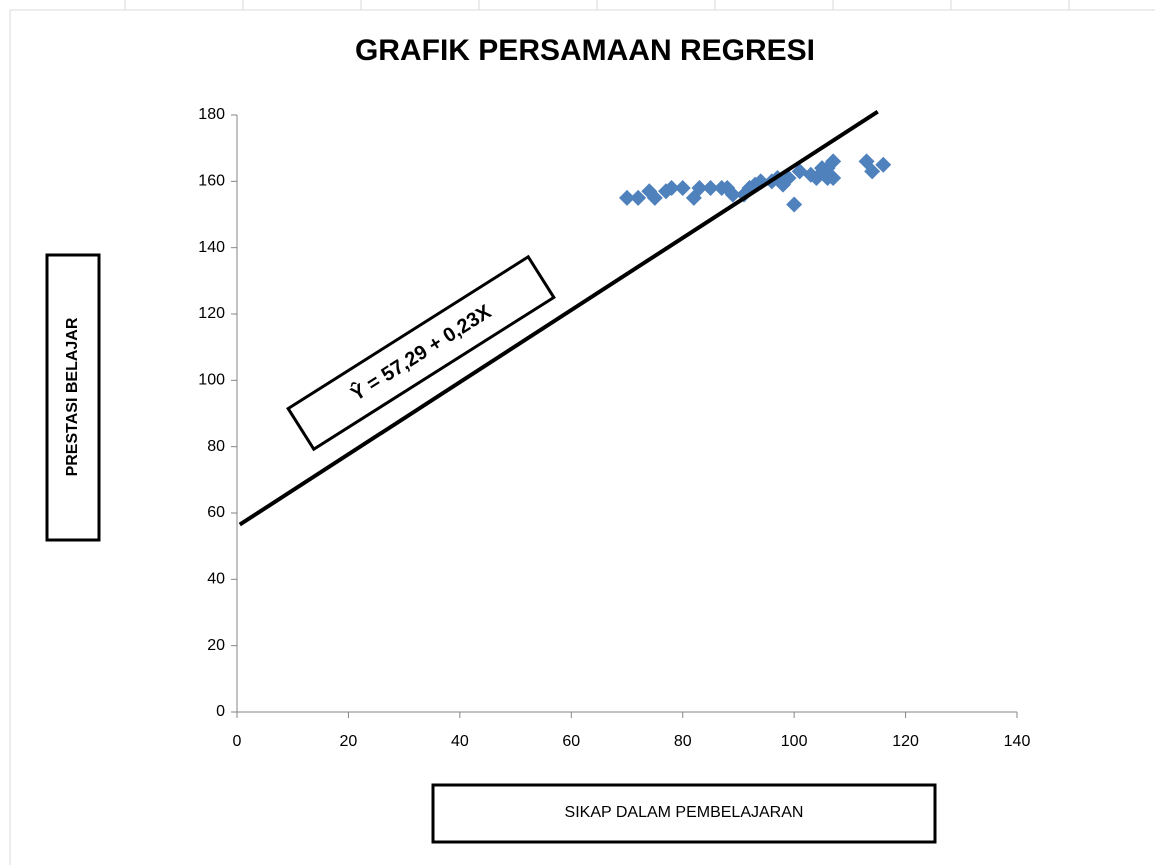 This screenshot has width=1155, height=865. What do you see at coordinates (683, 741) in the screenshot?
I see `x-tick-label: 80` at bounding box center [683, 741].